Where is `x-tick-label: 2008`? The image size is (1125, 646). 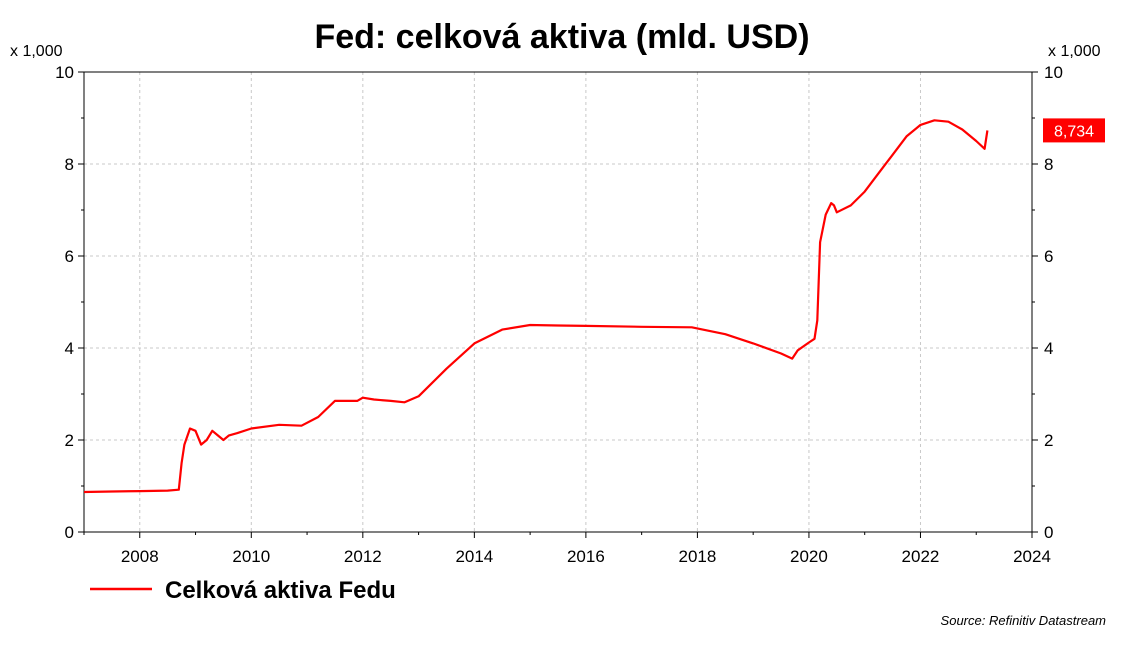 x-tick-label: 2008 is located at coordinates (140, 556).